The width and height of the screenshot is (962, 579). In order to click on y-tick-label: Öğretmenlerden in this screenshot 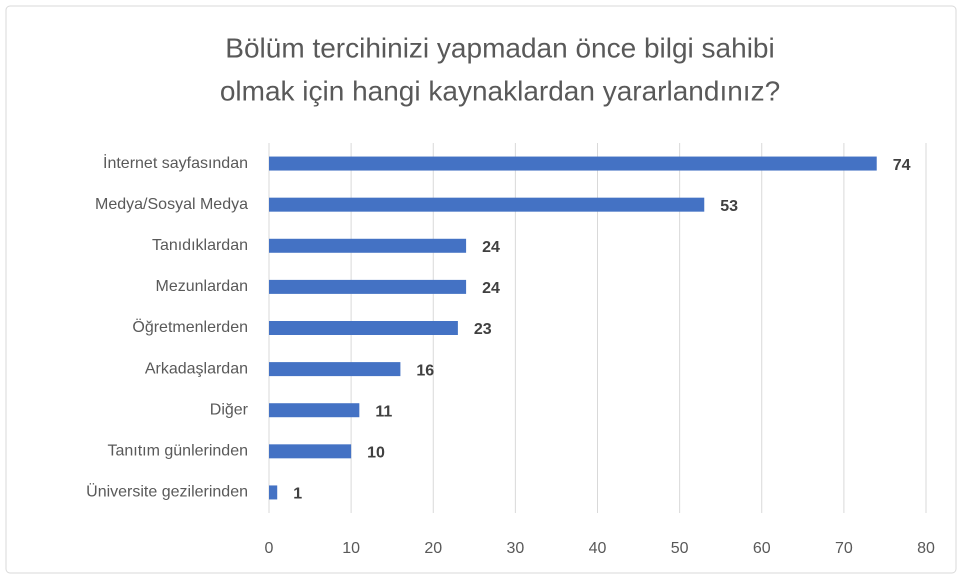, I will do `click(190, 327)`.